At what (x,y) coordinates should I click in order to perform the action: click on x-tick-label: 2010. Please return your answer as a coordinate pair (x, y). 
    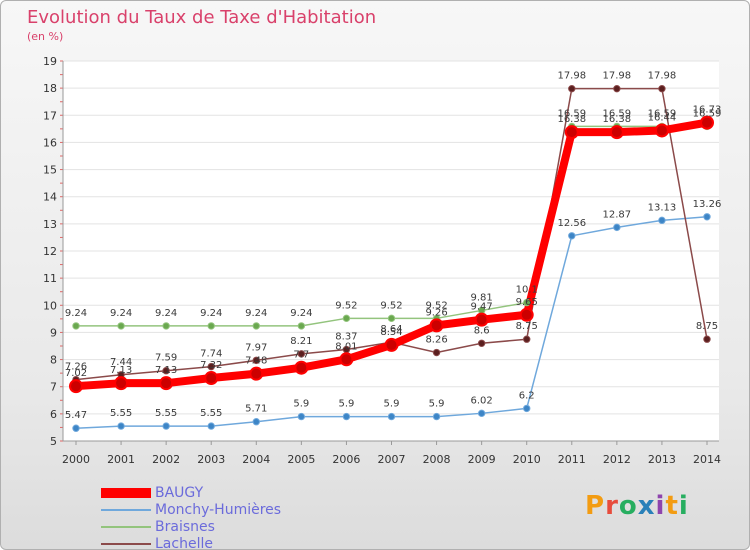
    Looking at the image, I should click on (527, 459).